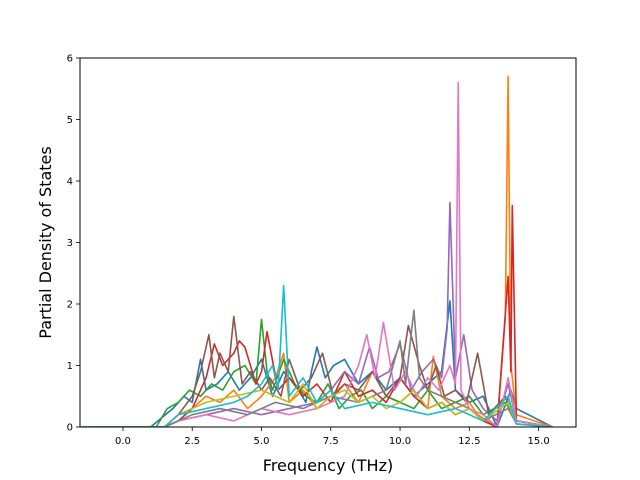 The image size is (640, 480). What do you see at coordinates (45, 242) in the screenshot?
I see `y-axis-label: Partial Density of States` at bounding box center [45, 242].